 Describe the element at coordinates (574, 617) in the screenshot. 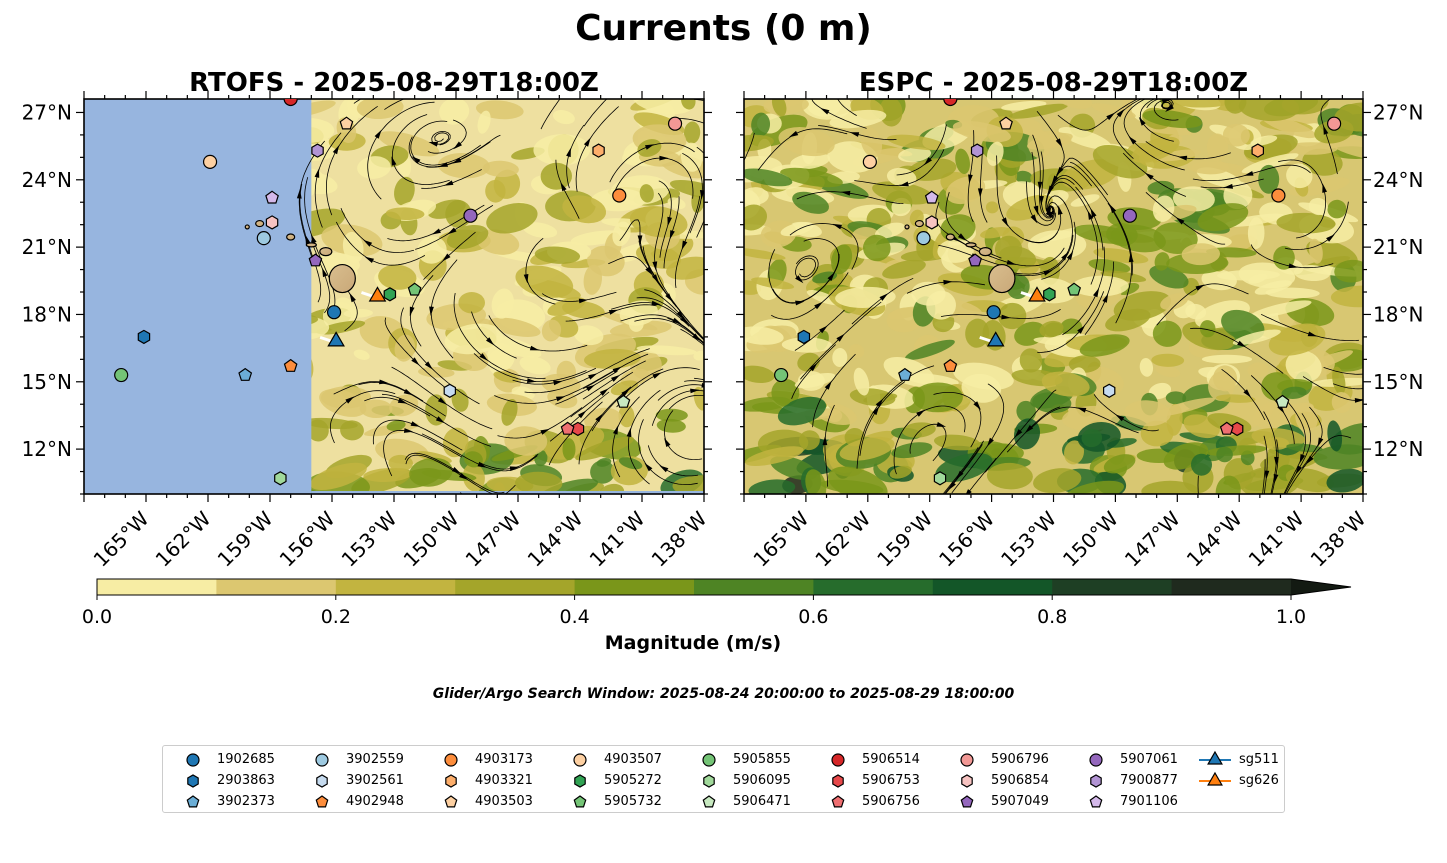

I see `colorbar-tick-label: 0.4` at that location.